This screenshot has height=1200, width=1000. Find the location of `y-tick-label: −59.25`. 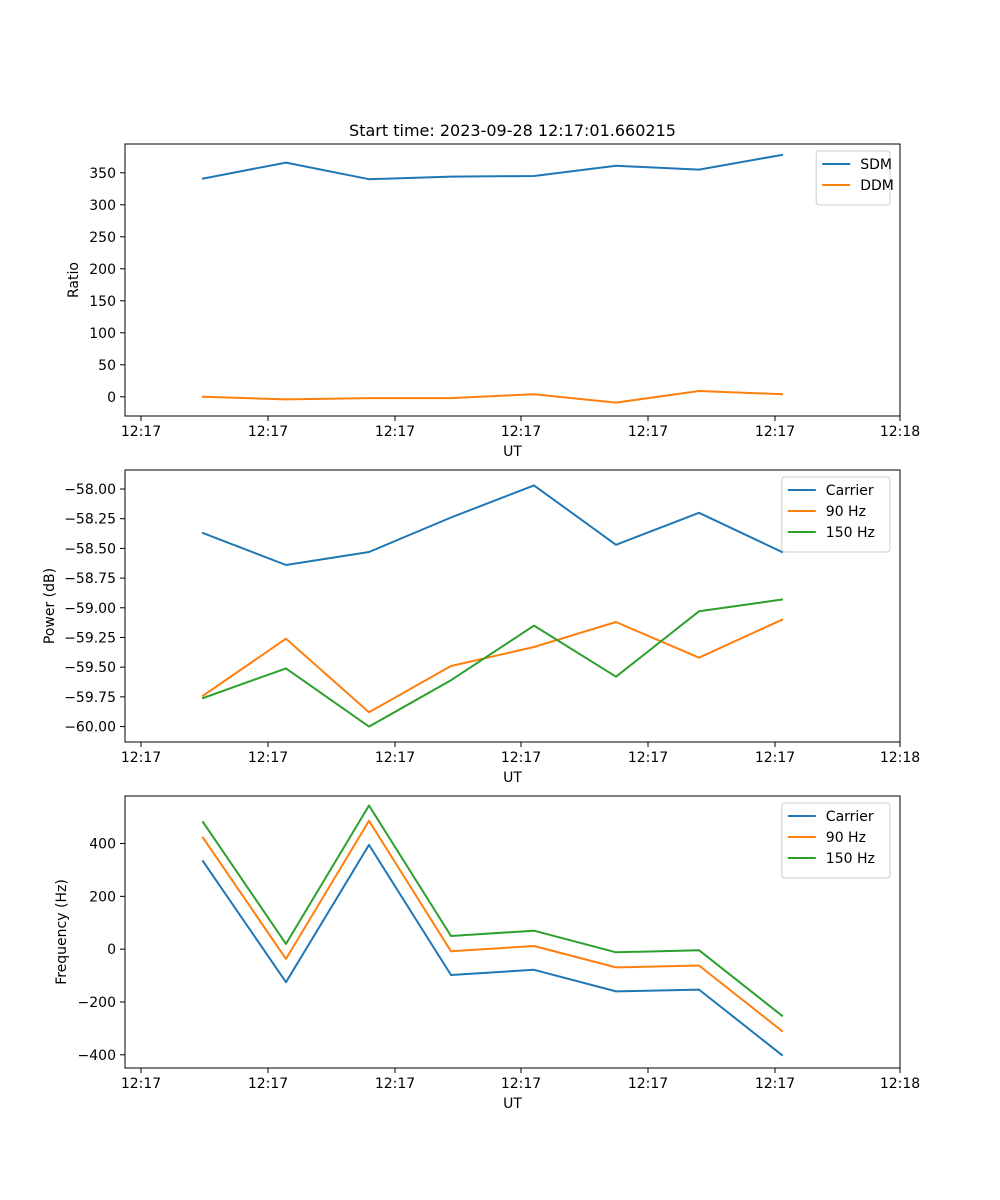

y-tick-label: −59.25 is located at coordinates (90, 638).